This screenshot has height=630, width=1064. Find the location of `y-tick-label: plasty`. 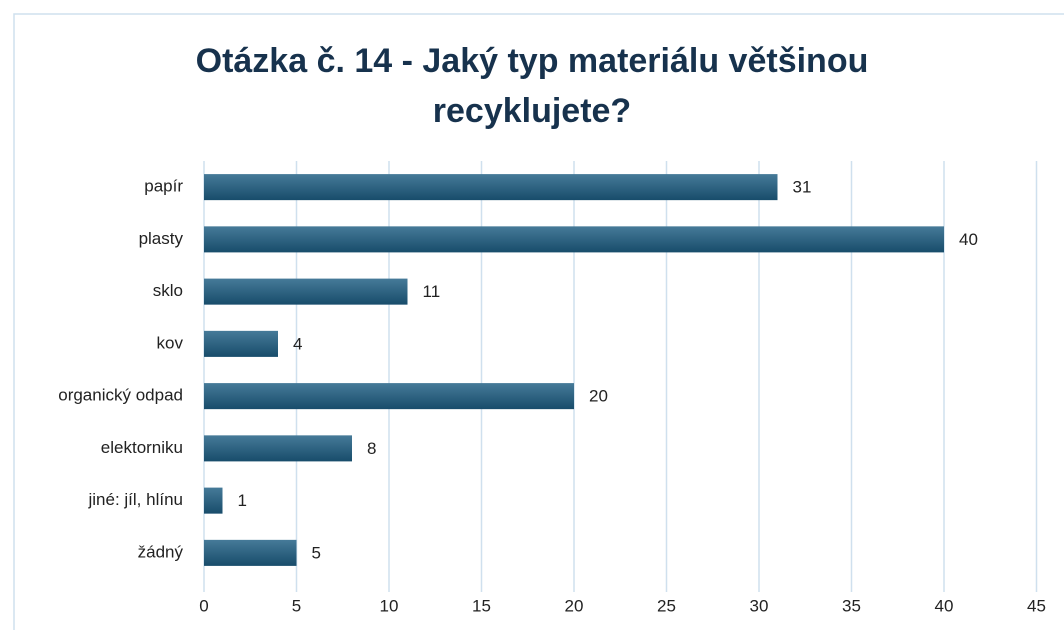

y-tick-label: plasty is located at coordinates (161, 238).